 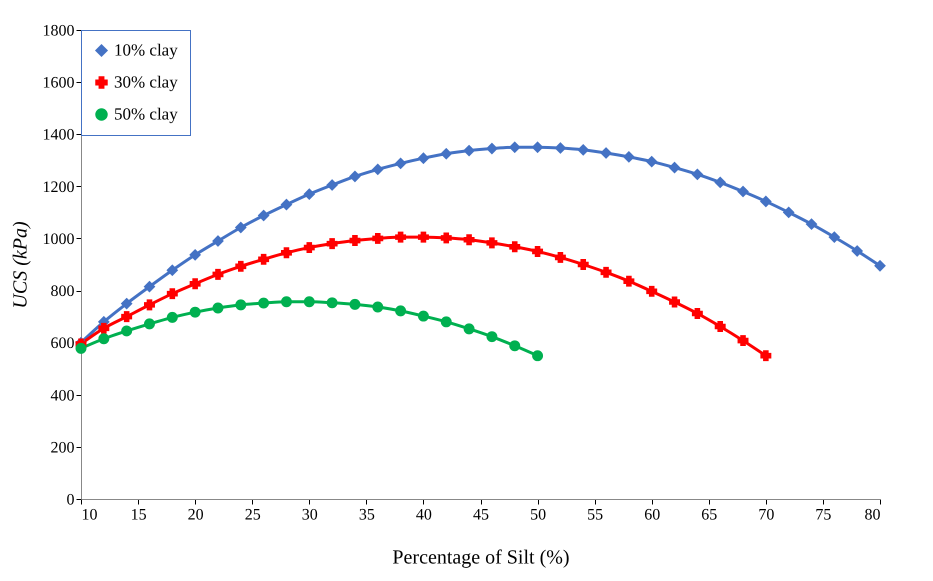 I want to click on x-tick-label: 30, so click(x=310, y=515).